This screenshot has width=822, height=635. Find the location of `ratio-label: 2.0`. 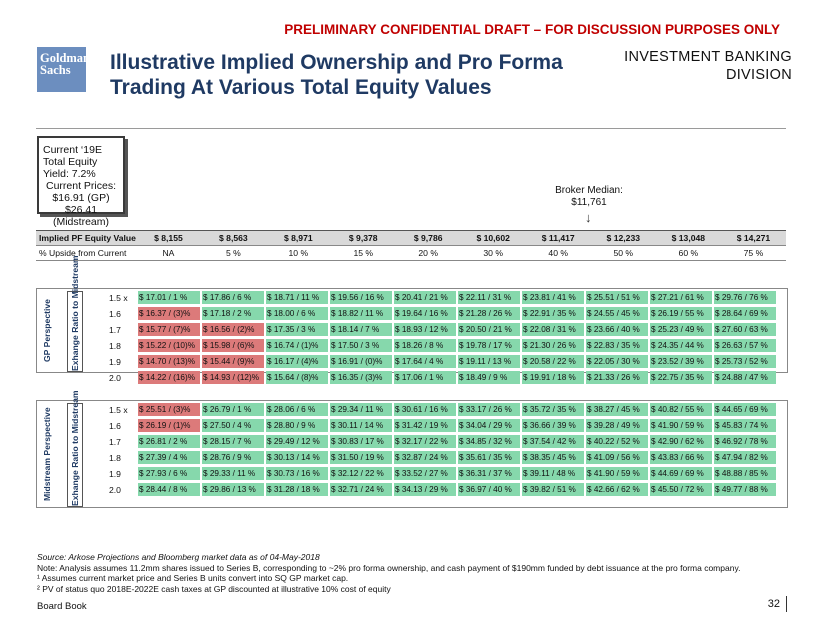

ratio-label: 2.0 is located at coordinates (115, 377).